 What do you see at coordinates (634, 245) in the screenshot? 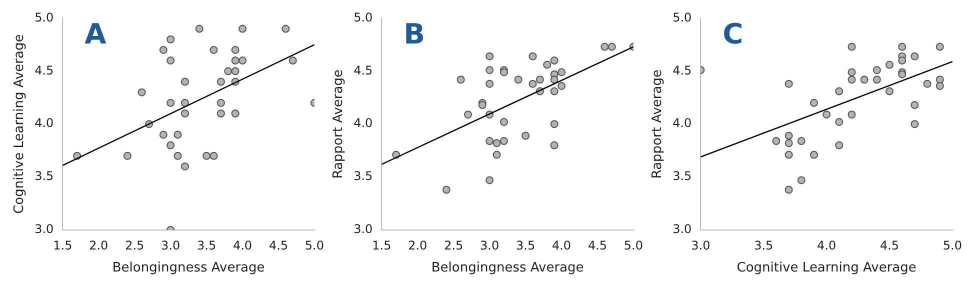
I see `x-tick-label: 5.0` at bounding box center [634, 245].